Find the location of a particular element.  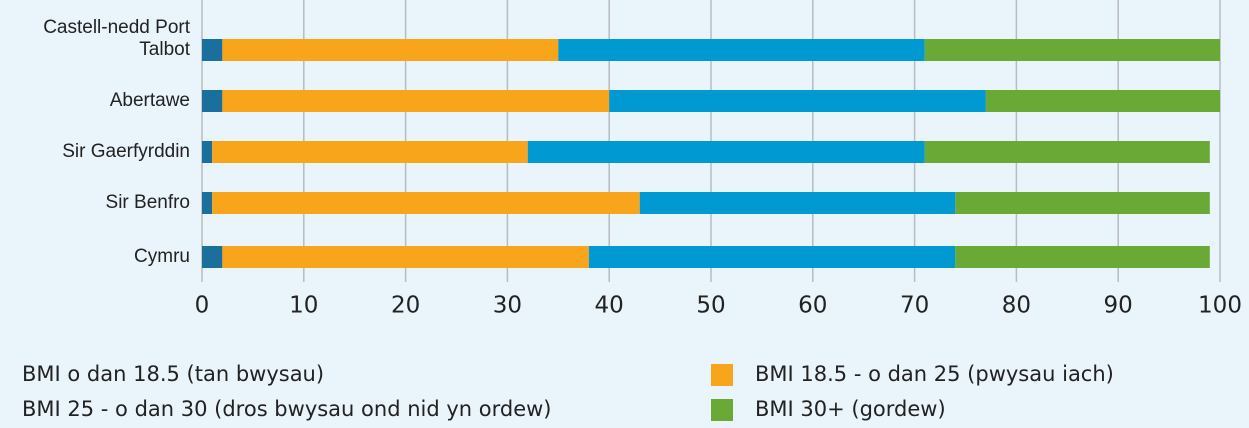

legend-label: BMI 18.5 - o dan 25 (pwysau iach) is located at coordinates (934, 374).